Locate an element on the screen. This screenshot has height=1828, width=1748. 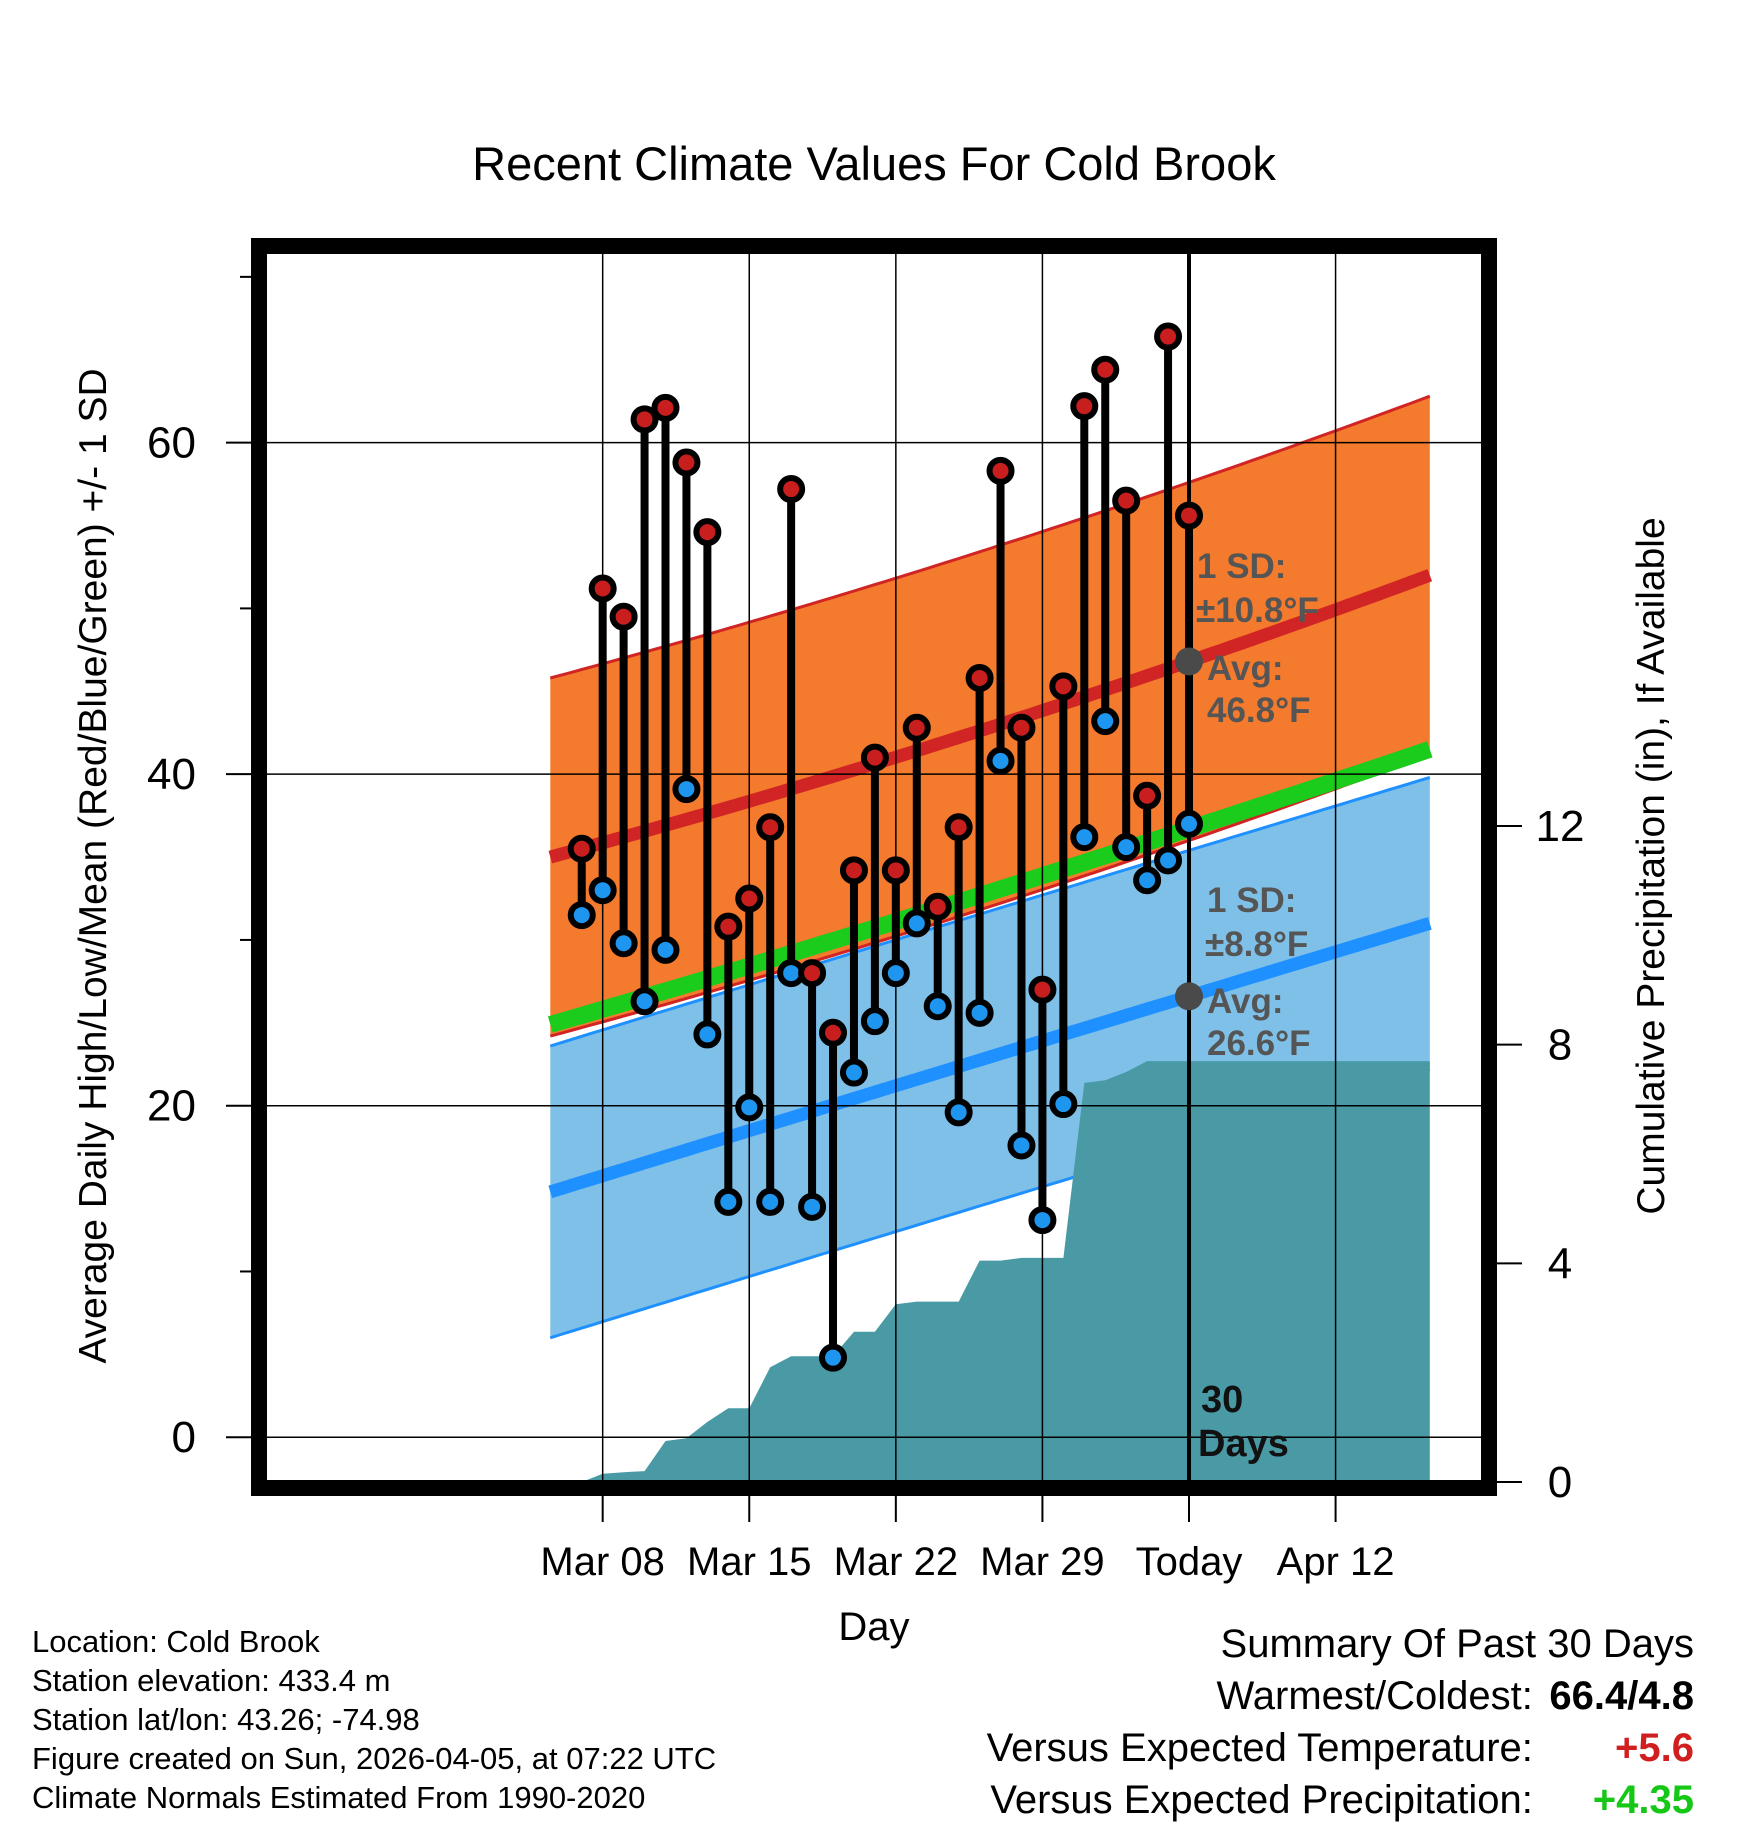
normal-mean-line is located at coordinates (990, 887).